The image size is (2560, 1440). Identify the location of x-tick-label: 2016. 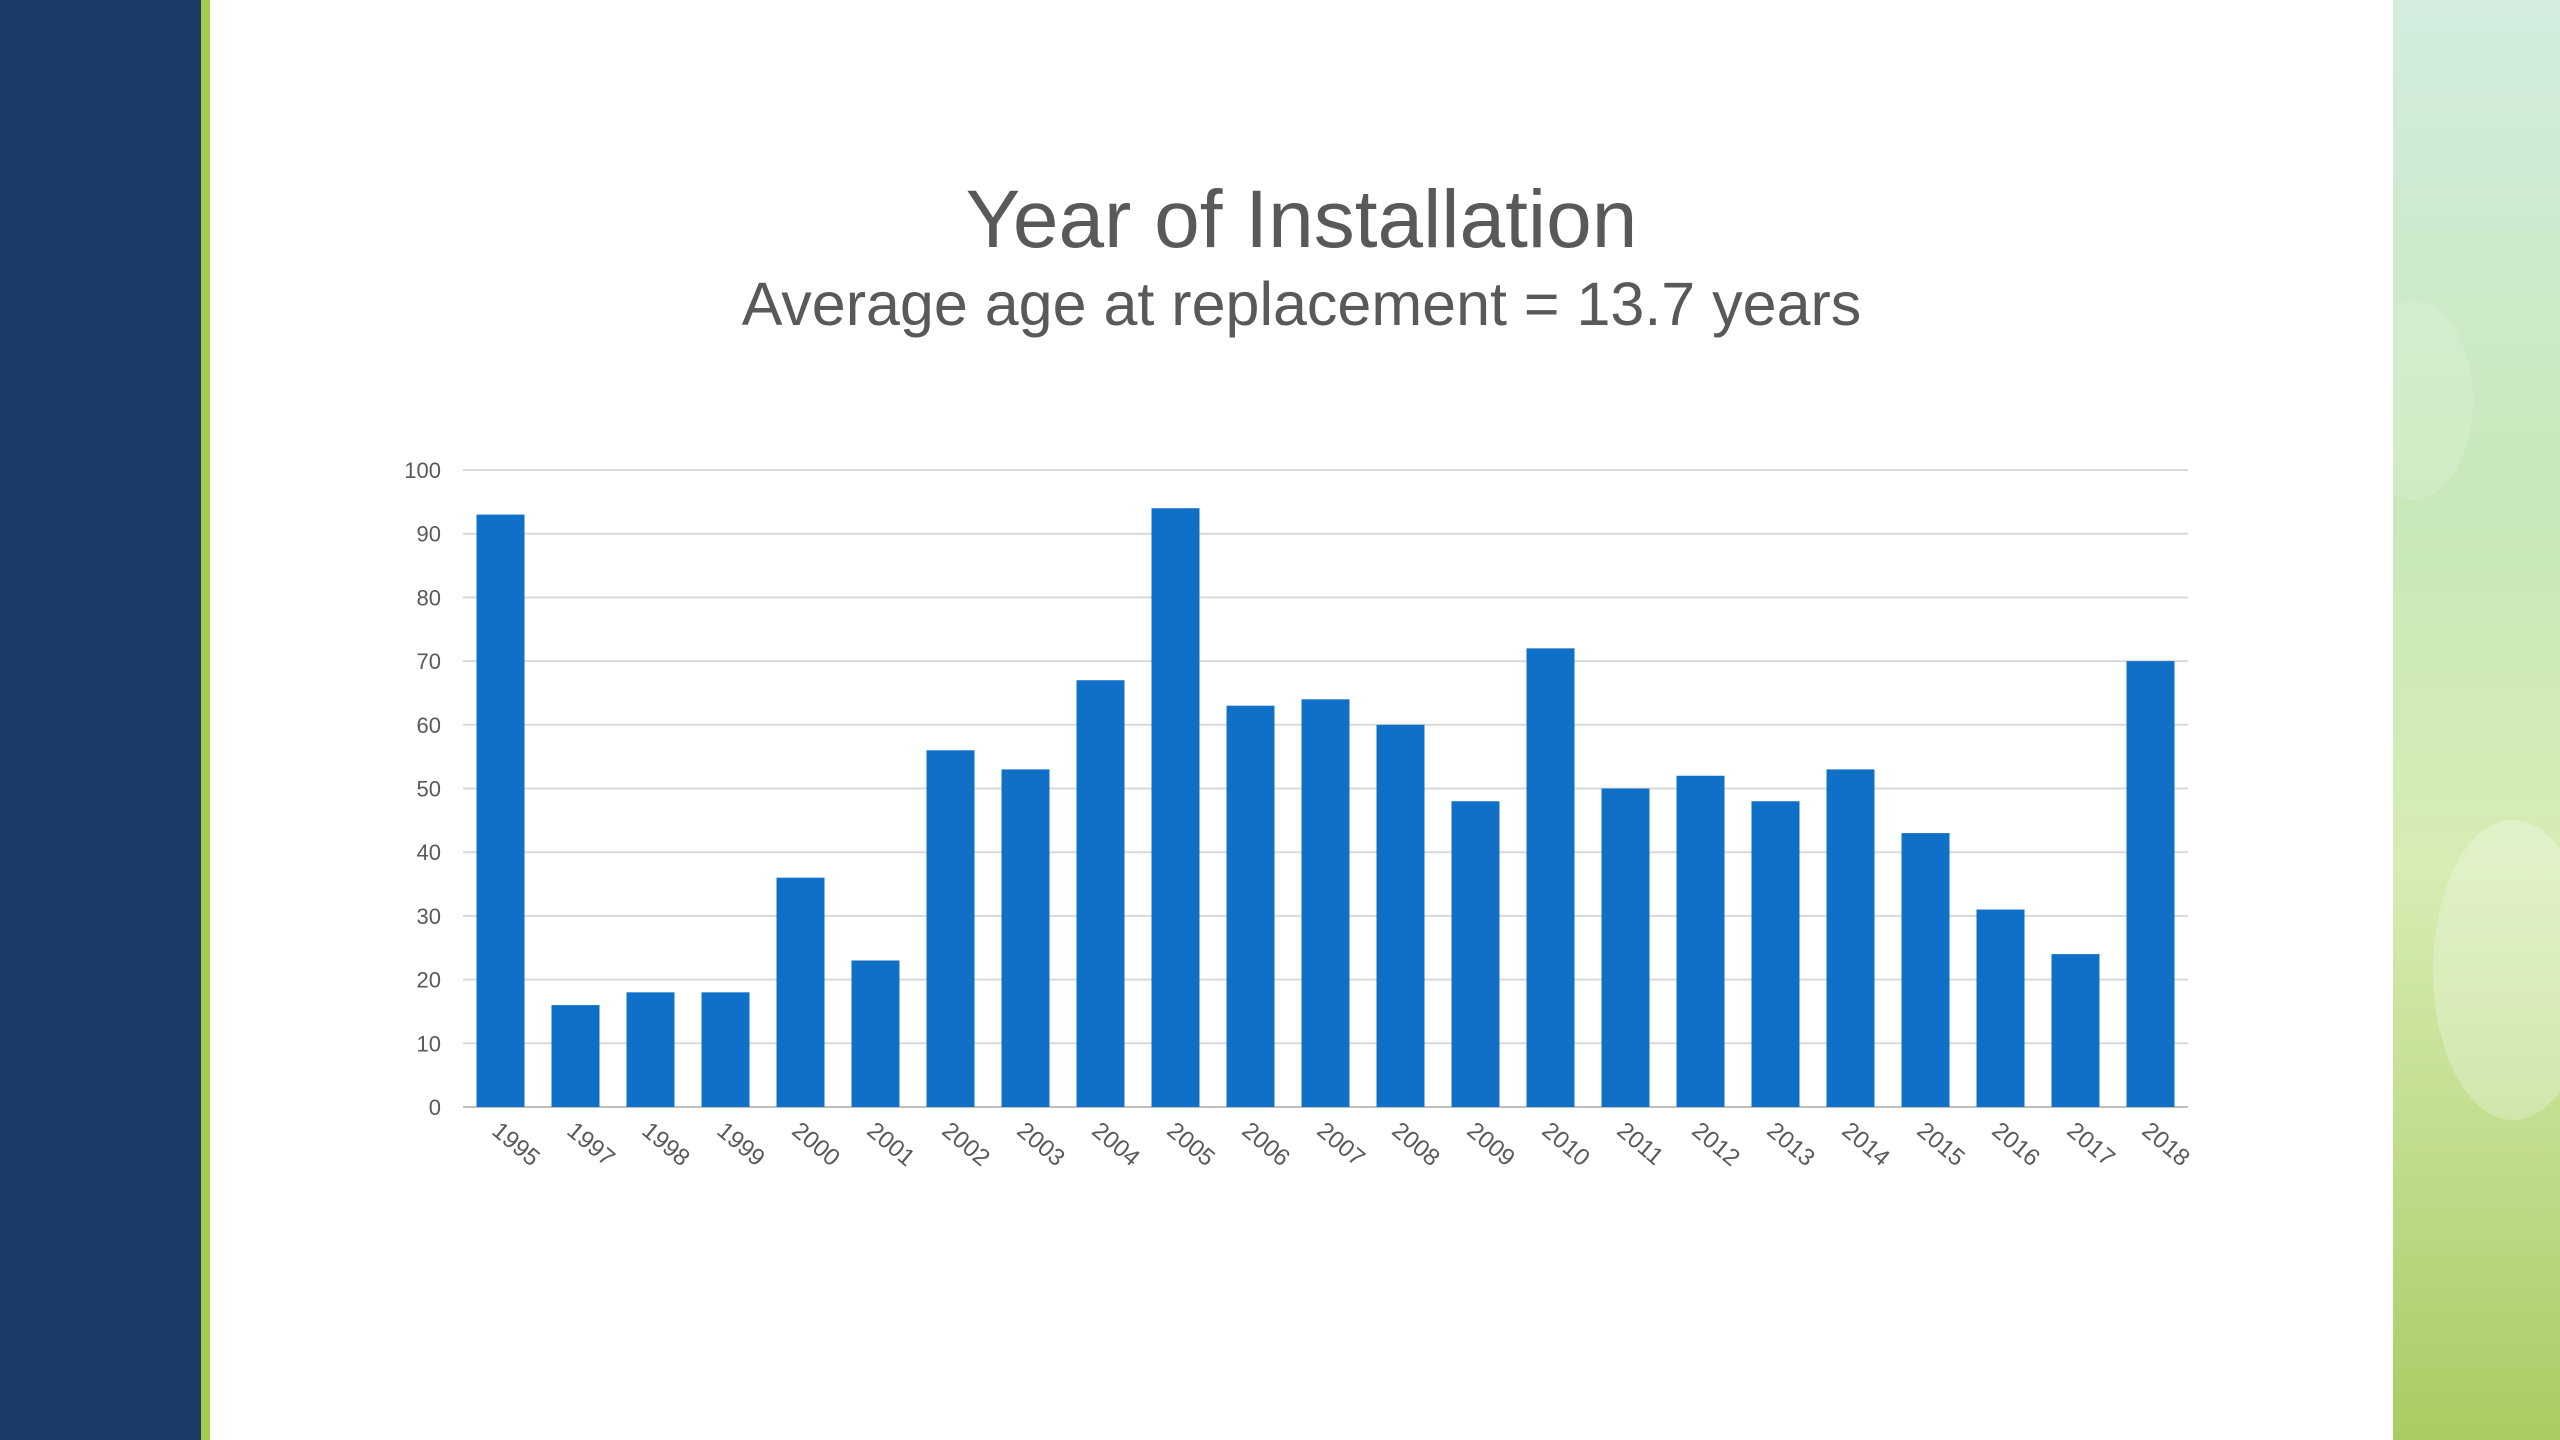
(2016, 1144).